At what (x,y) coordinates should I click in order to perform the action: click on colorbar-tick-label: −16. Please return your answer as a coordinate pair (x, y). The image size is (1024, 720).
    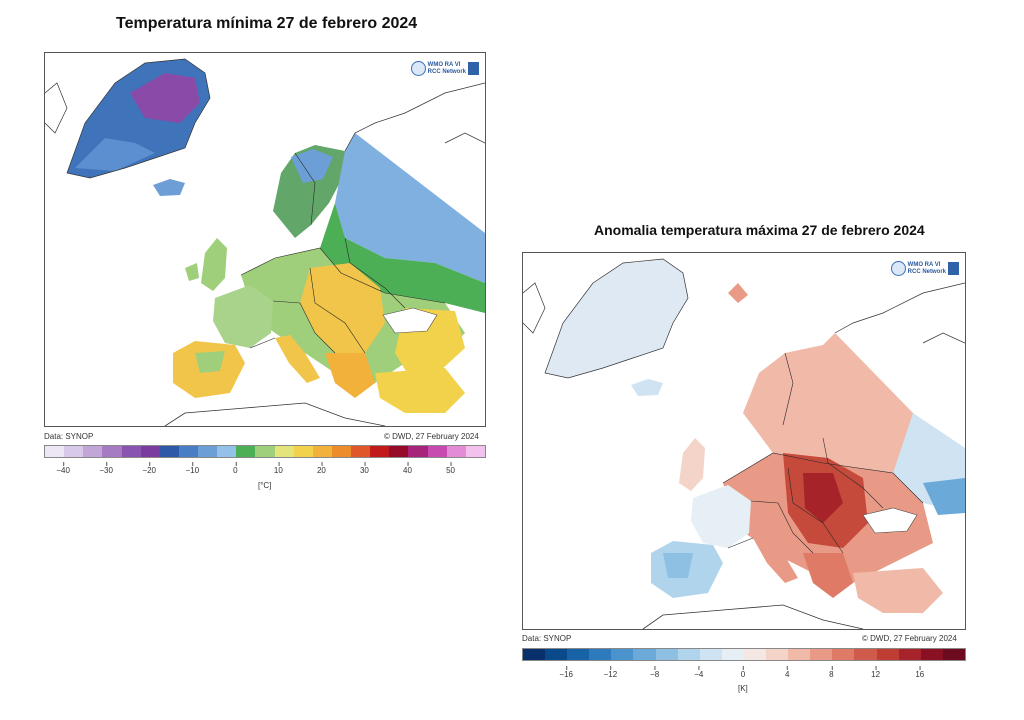
    Looking at the image, I should click on (566, 672).